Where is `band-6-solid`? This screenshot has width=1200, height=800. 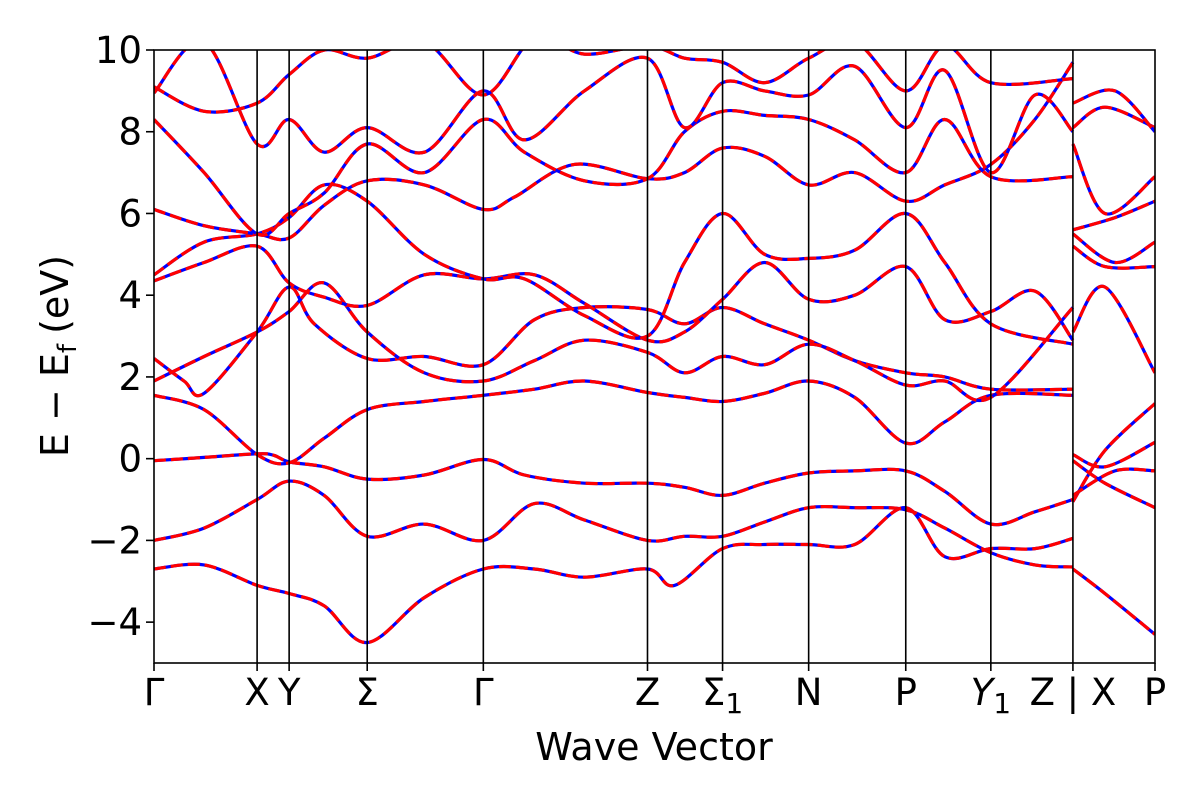 band-6-solid is located at coordinates (614, 294).